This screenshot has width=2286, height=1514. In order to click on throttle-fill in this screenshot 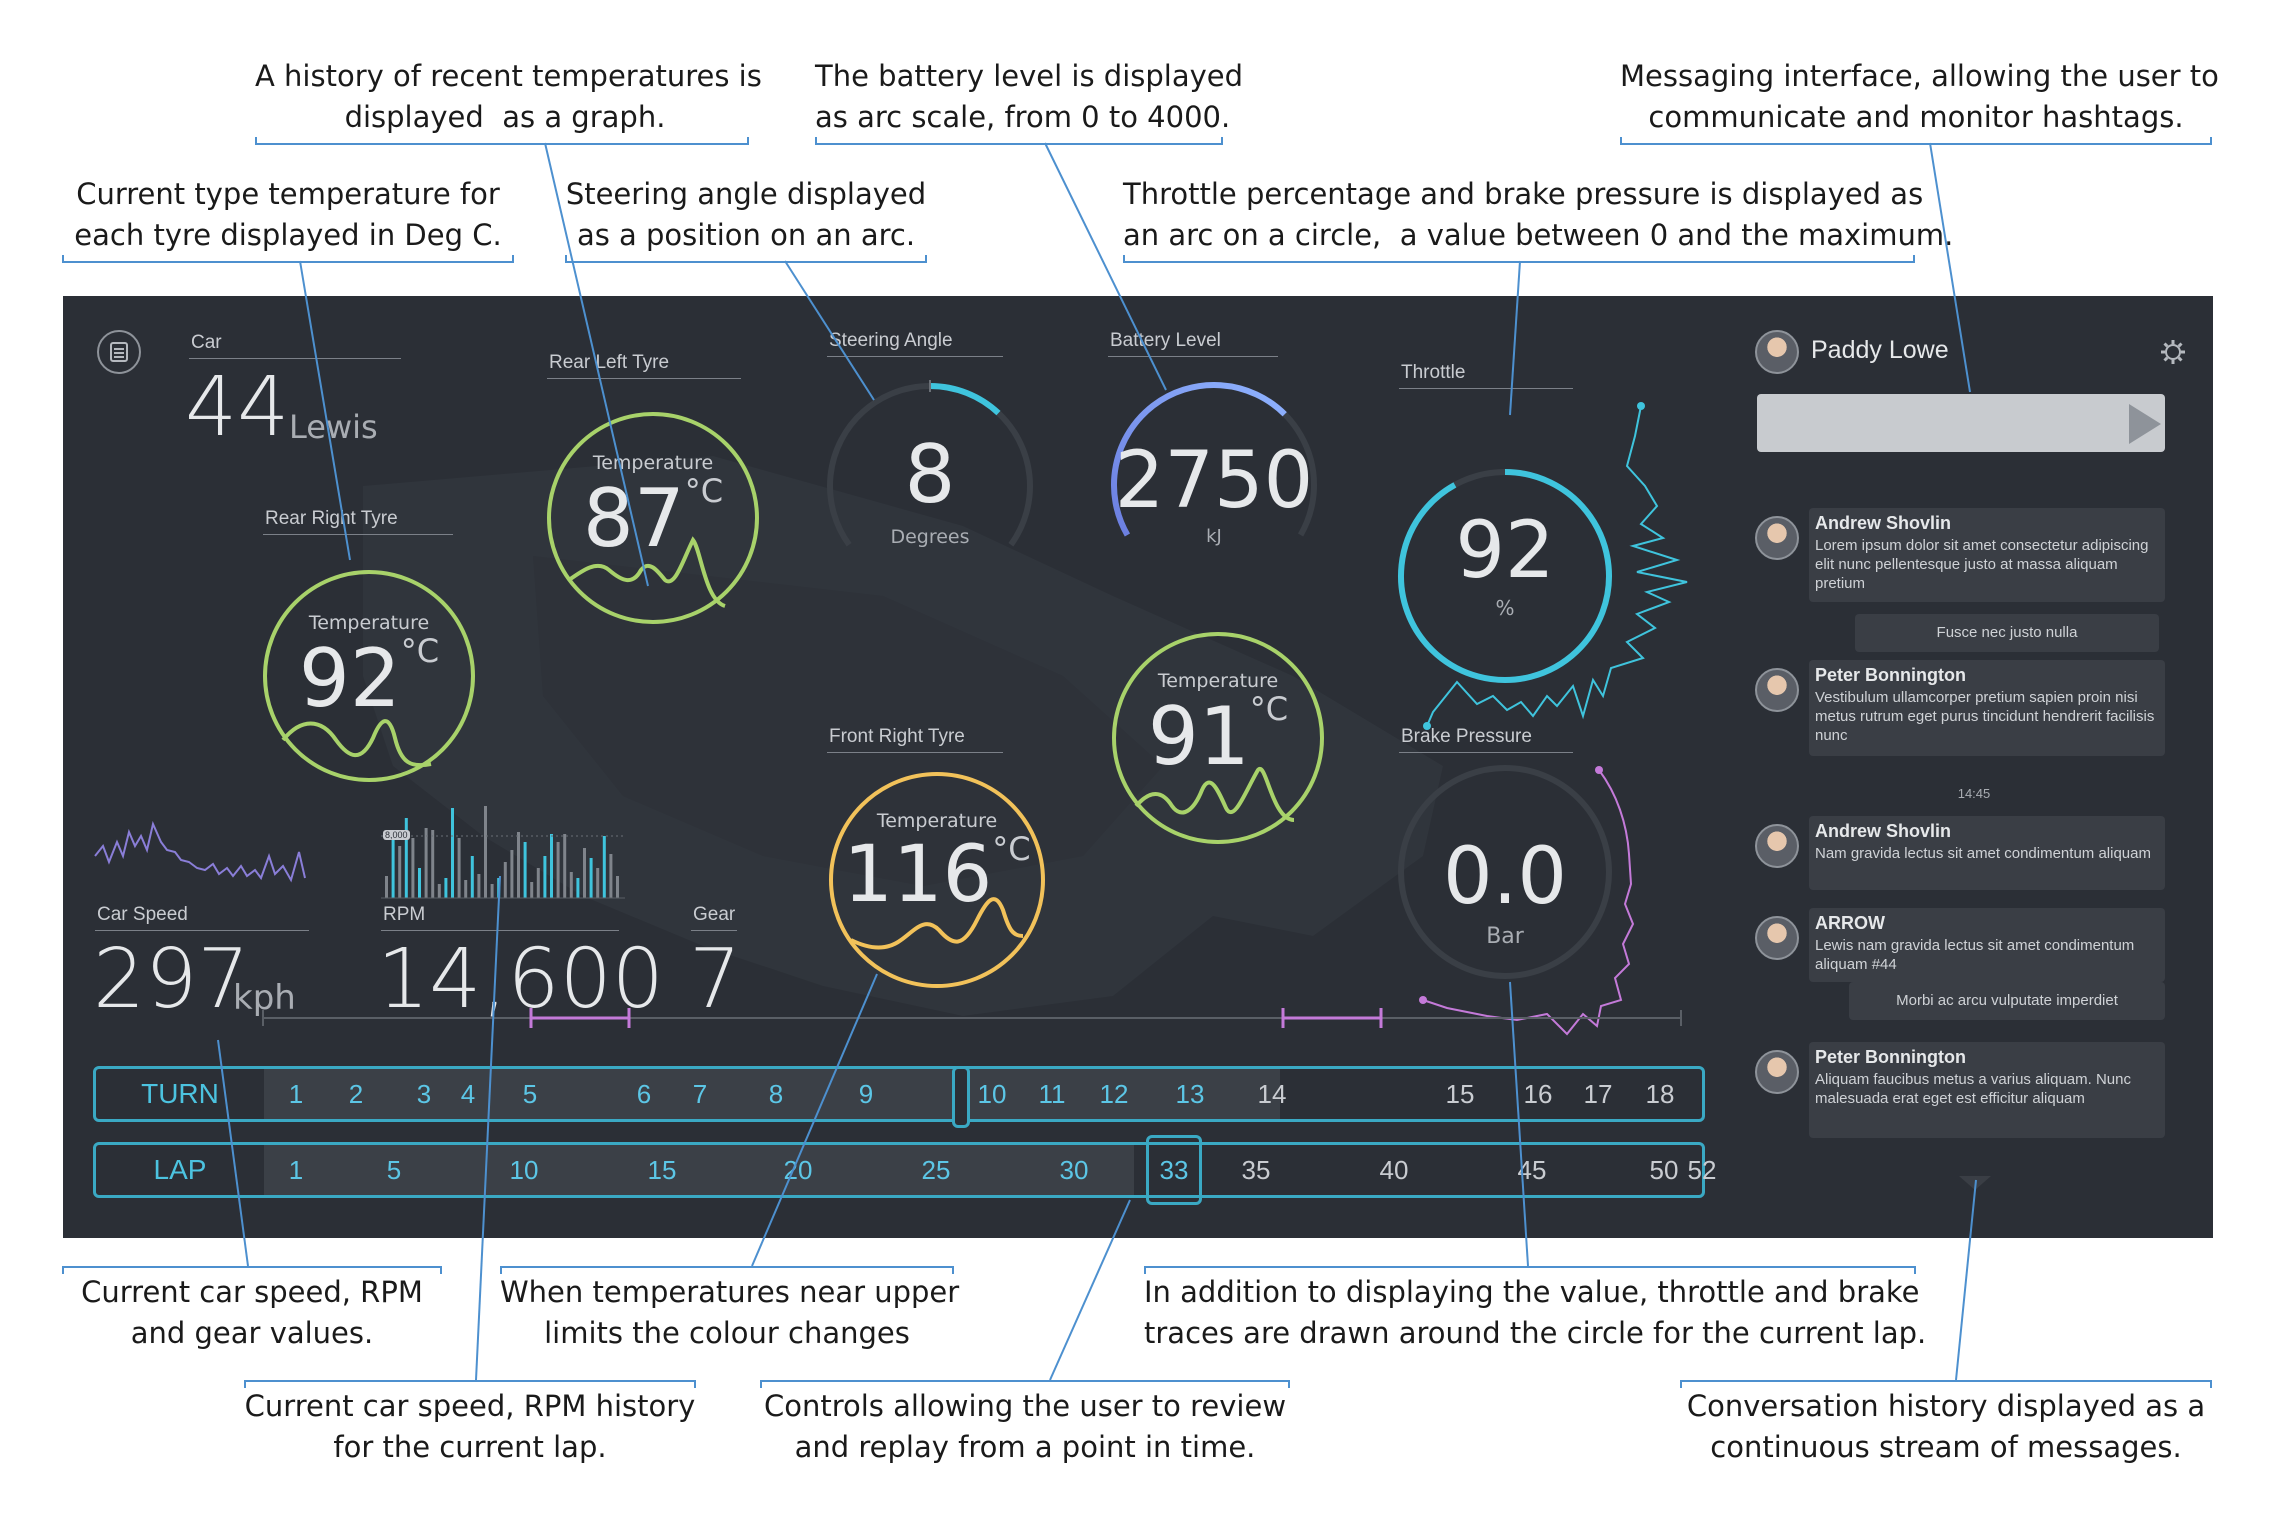, I will do `click(1505, 576)`.